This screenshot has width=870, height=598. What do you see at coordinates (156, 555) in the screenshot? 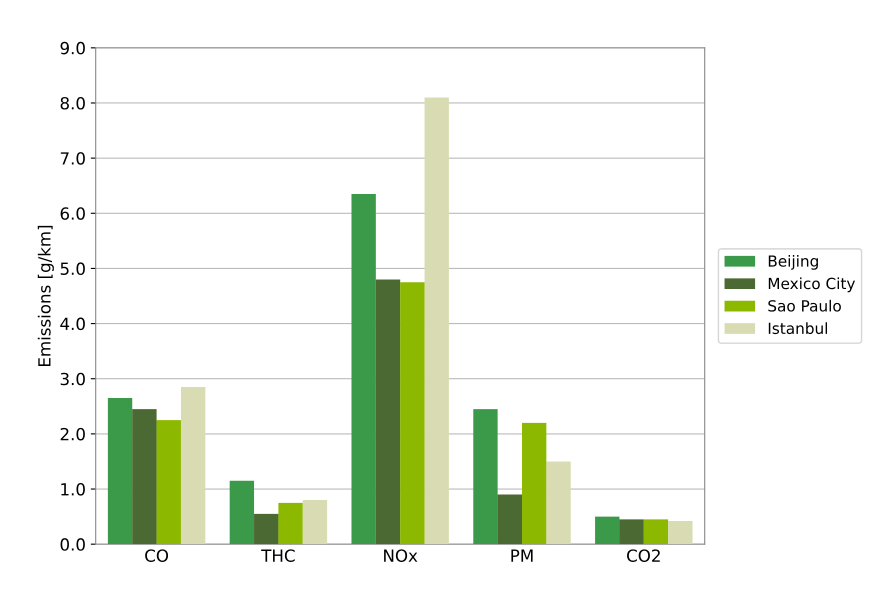
I see `x-tick-label: CO` at bounding box center [156, 555].